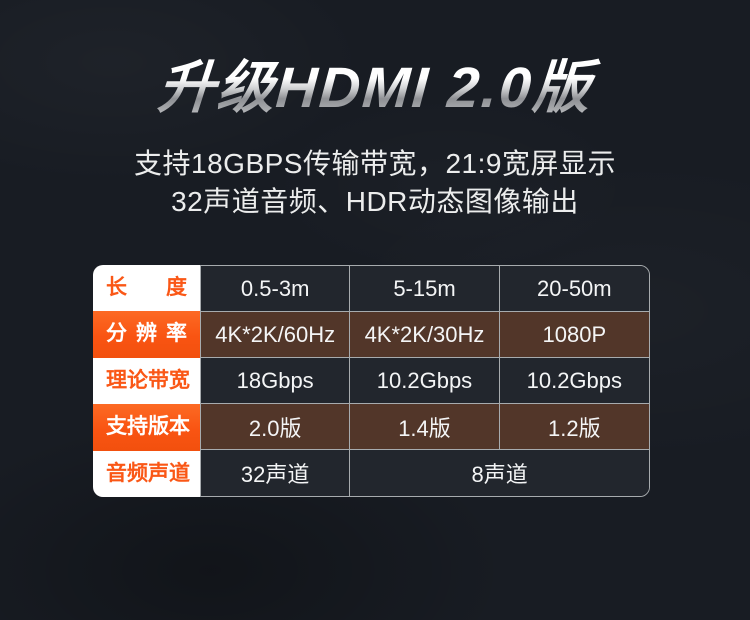 Image resolution: width=750 pixels, height=620 pixels. I want to click on subtitle-line-2: 32声道音频、HDR动态图像输出, so click(375, 201).